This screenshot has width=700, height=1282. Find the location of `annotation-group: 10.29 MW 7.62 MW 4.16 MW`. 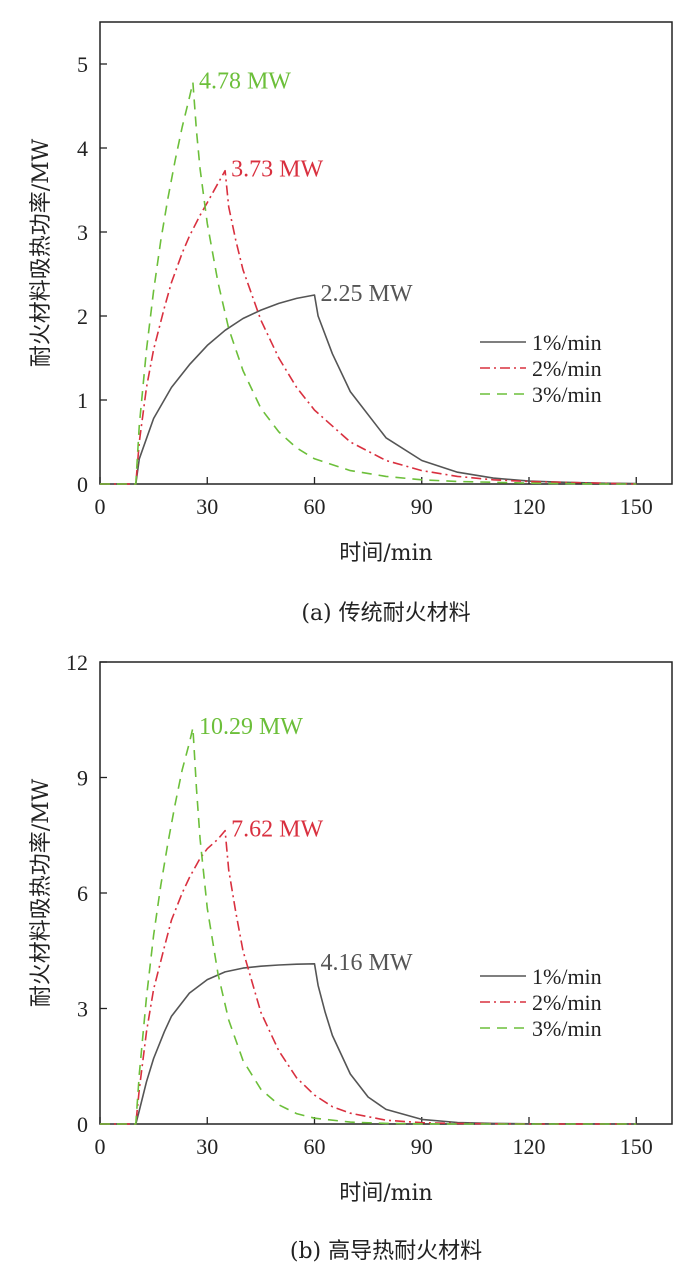

annotation-group: 10.29 MW 7.62 MW 4.16 MW is located at coordinates (306, 845).